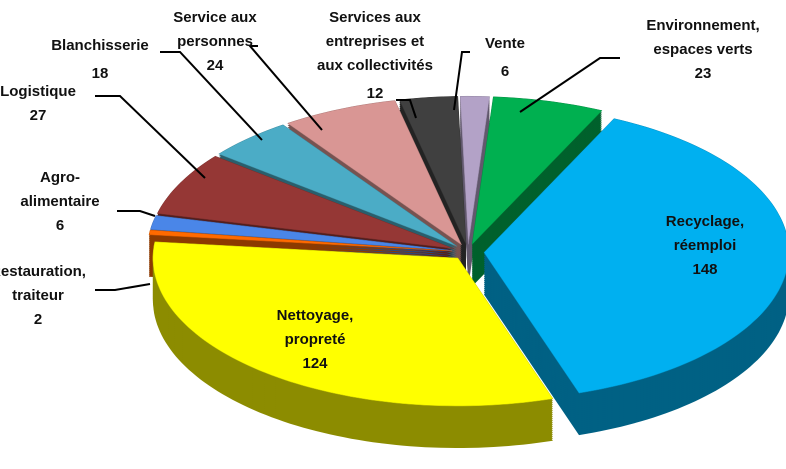  I want to click on slice-value: 12, so click(375, 93).